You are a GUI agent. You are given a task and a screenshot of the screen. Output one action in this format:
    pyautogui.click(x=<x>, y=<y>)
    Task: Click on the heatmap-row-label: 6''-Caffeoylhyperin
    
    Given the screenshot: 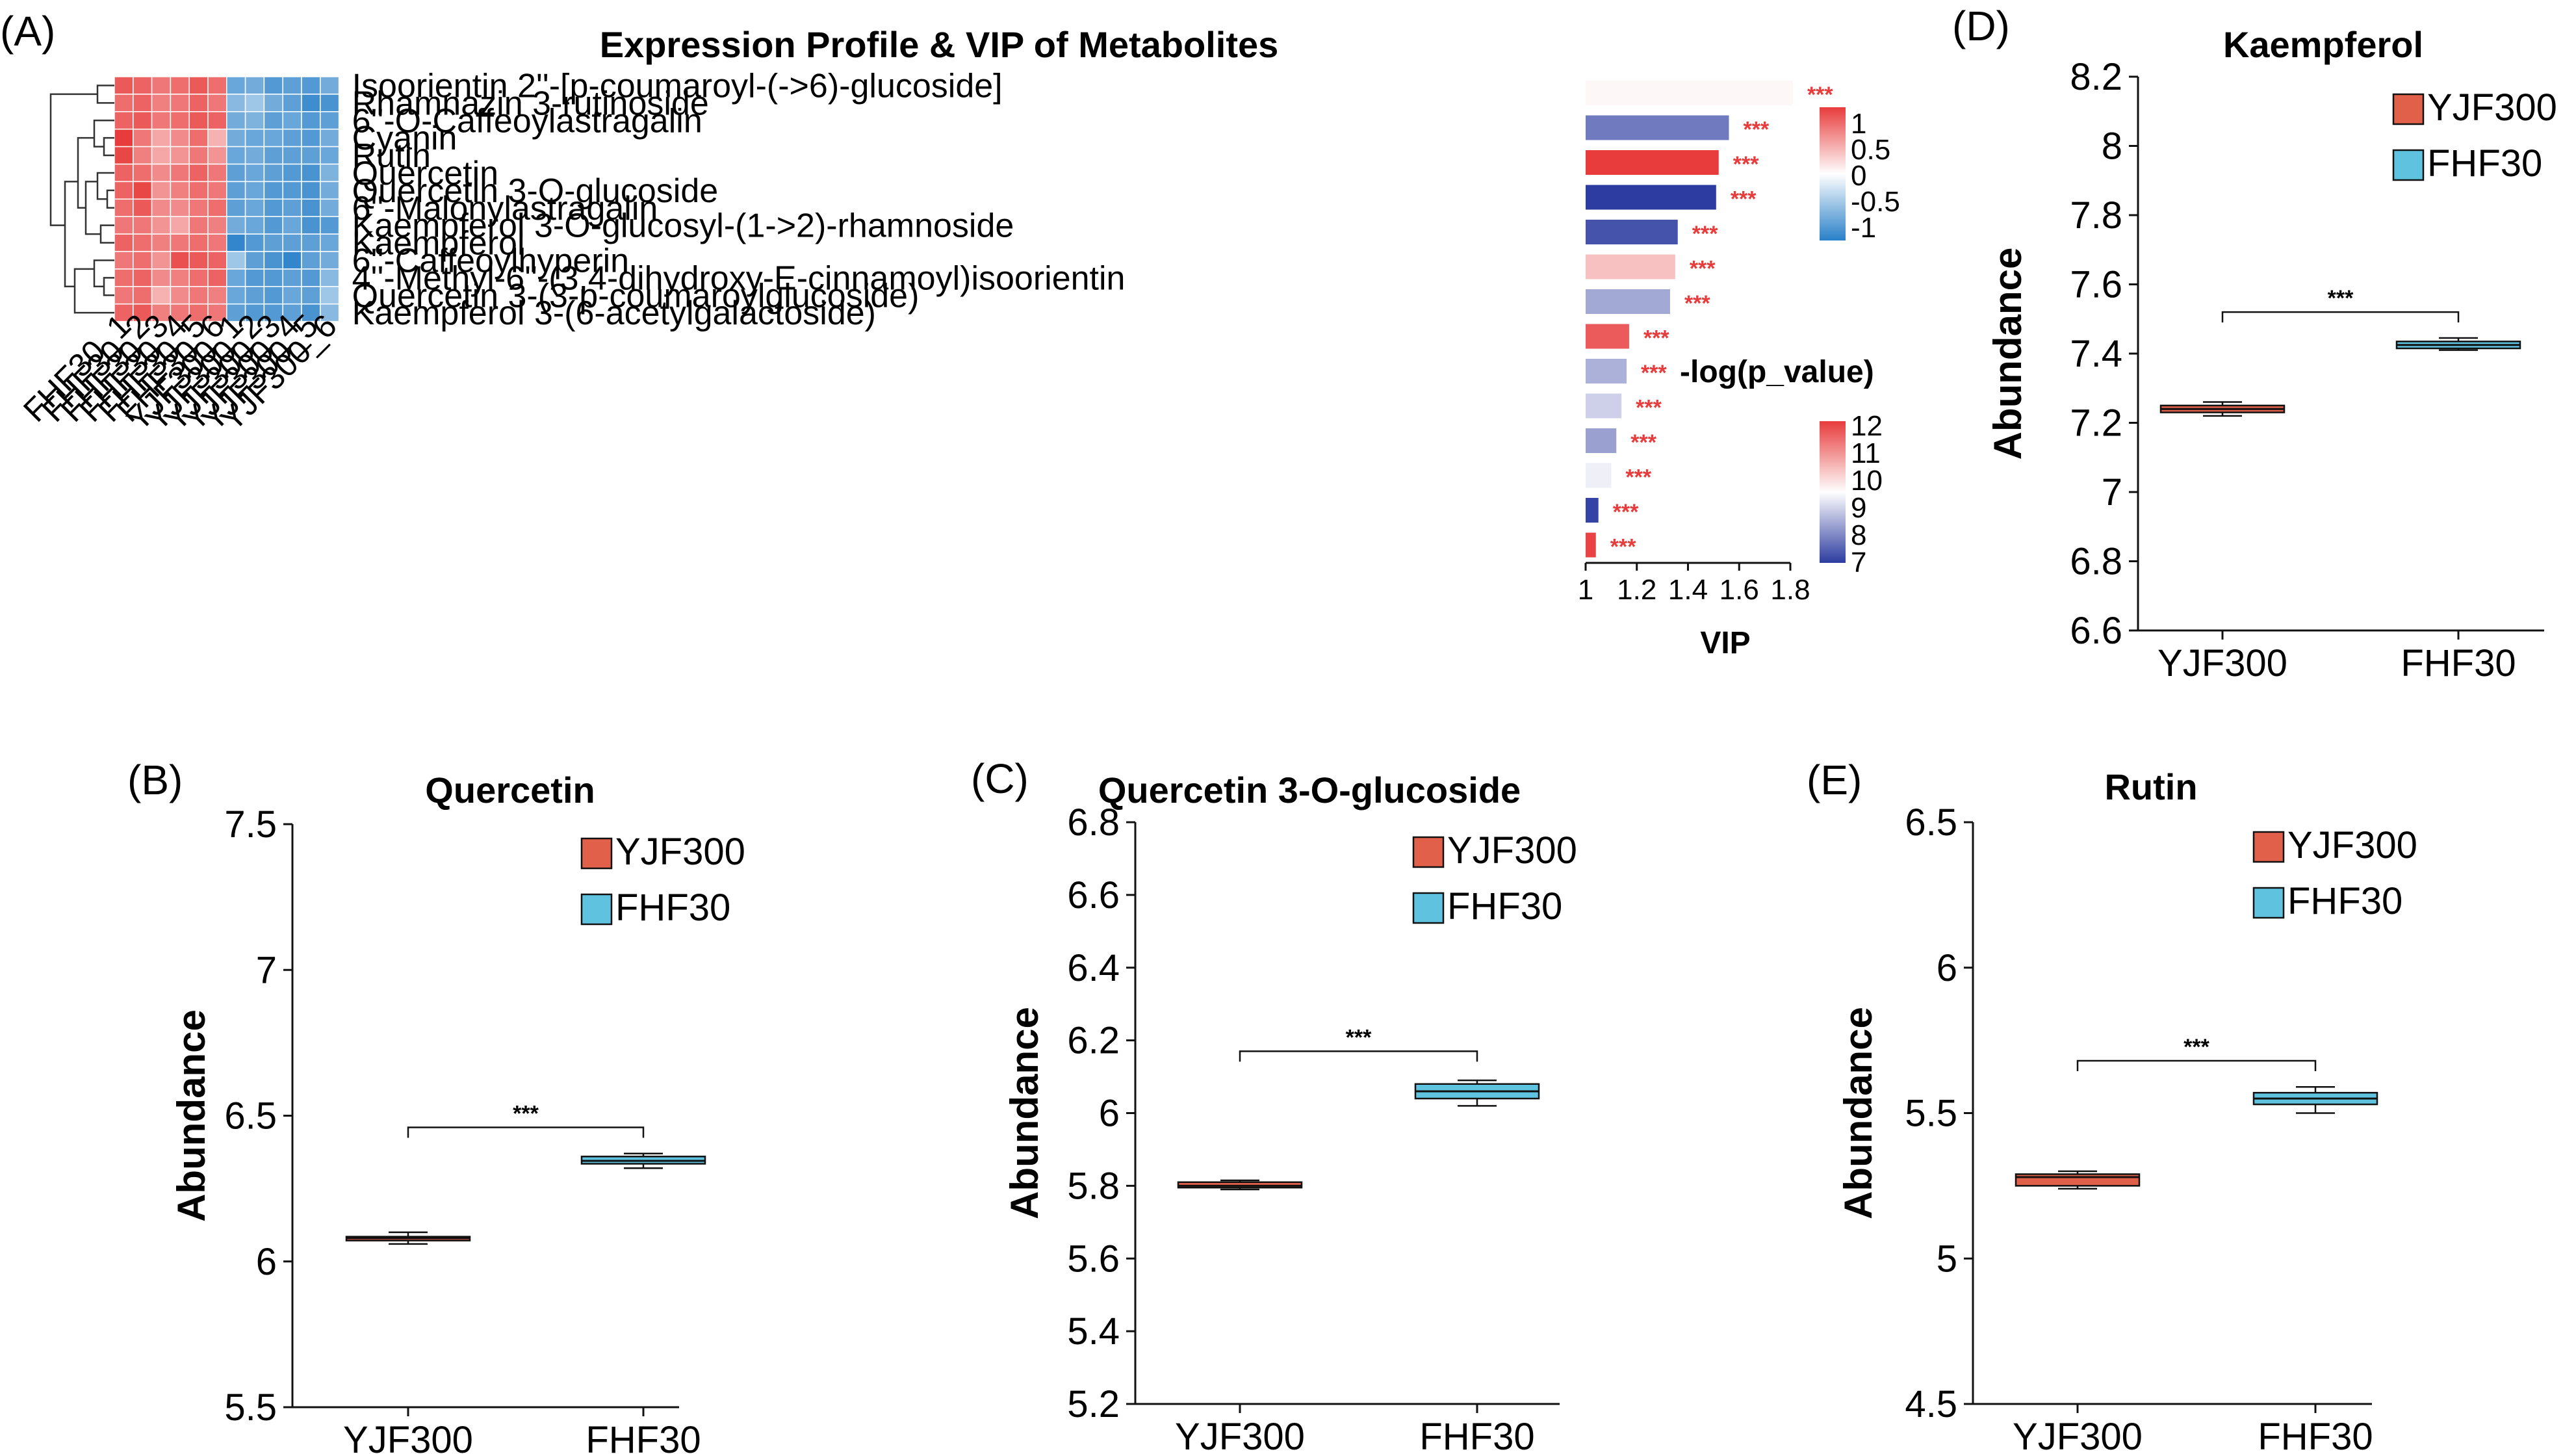 What is the action you would take?
    pyautogui.click(x=490, y=260)
    